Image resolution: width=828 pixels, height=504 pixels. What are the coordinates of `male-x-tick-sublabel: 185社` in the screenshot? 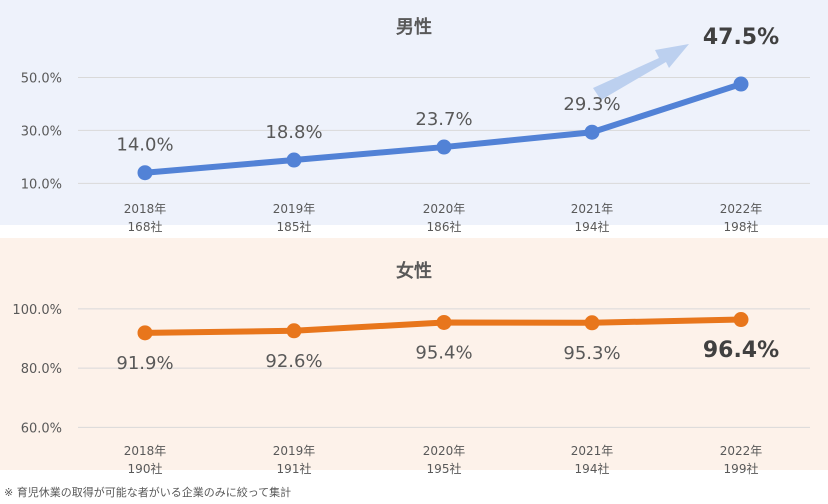 It's located at (294, 226).